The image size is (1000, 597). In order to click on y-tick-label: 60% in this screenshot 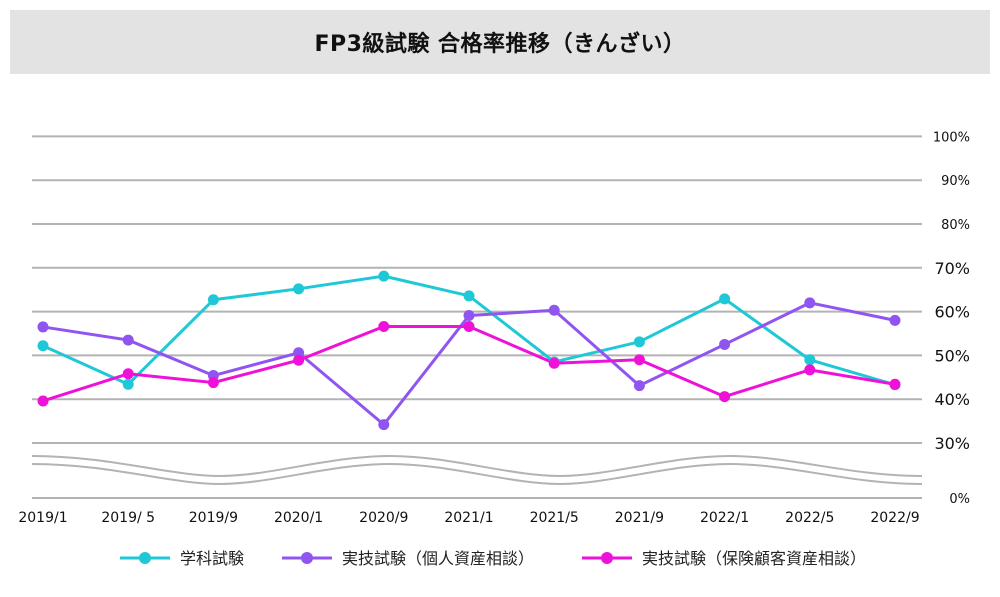, I will do `click(952, 312)`.